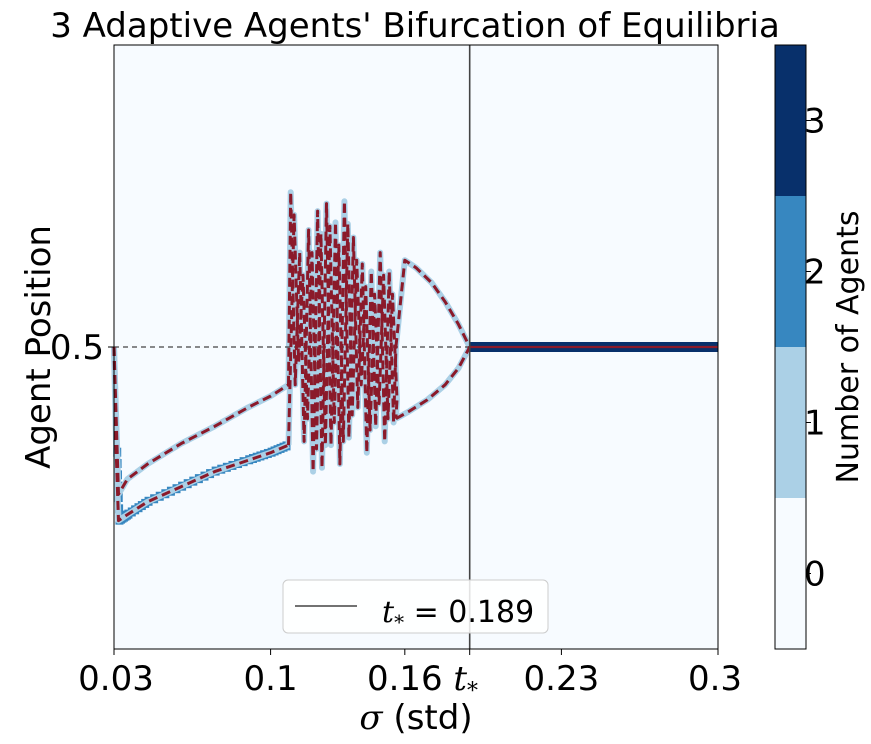 This screenshot has width=871, height=744. I want to click on colorbar-frame, so click(790, 347).